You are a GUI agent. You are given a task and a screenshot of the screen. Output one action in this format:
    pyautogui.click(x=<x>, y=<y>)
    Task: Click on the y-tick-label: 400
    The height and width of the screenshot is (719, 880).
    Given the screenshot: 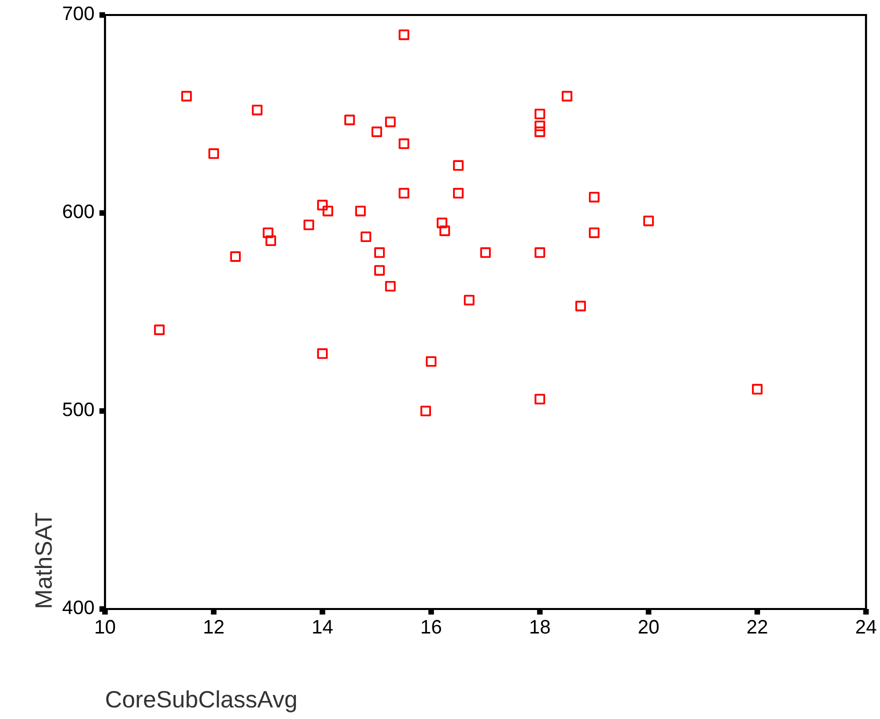 What is the action you would take?
    pyautogui.click(x=78, y=607)
    